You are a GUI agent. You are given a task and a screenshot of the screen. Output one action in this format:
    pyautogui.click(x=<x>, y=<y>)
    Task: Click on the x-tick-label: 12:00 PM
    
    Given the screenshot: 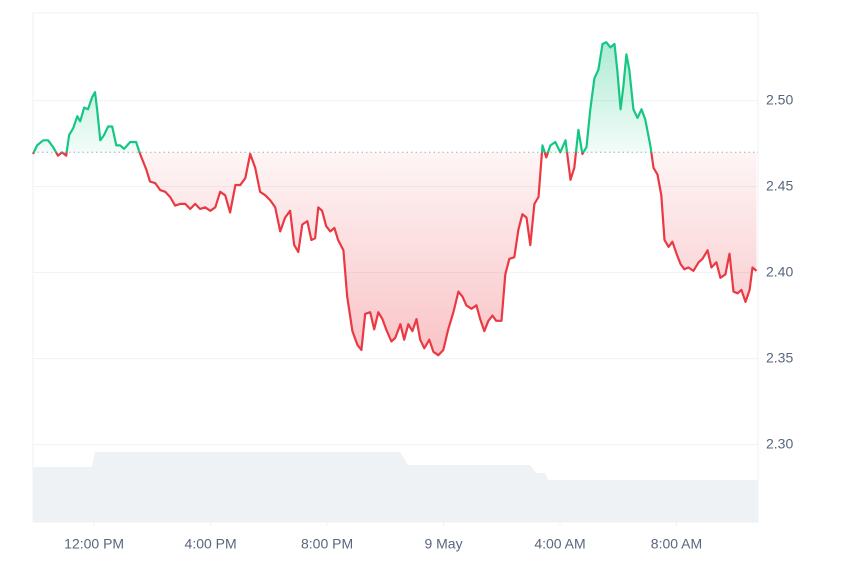 What is the action you would take?
    pyautogui.click(x=94, y=544)
    